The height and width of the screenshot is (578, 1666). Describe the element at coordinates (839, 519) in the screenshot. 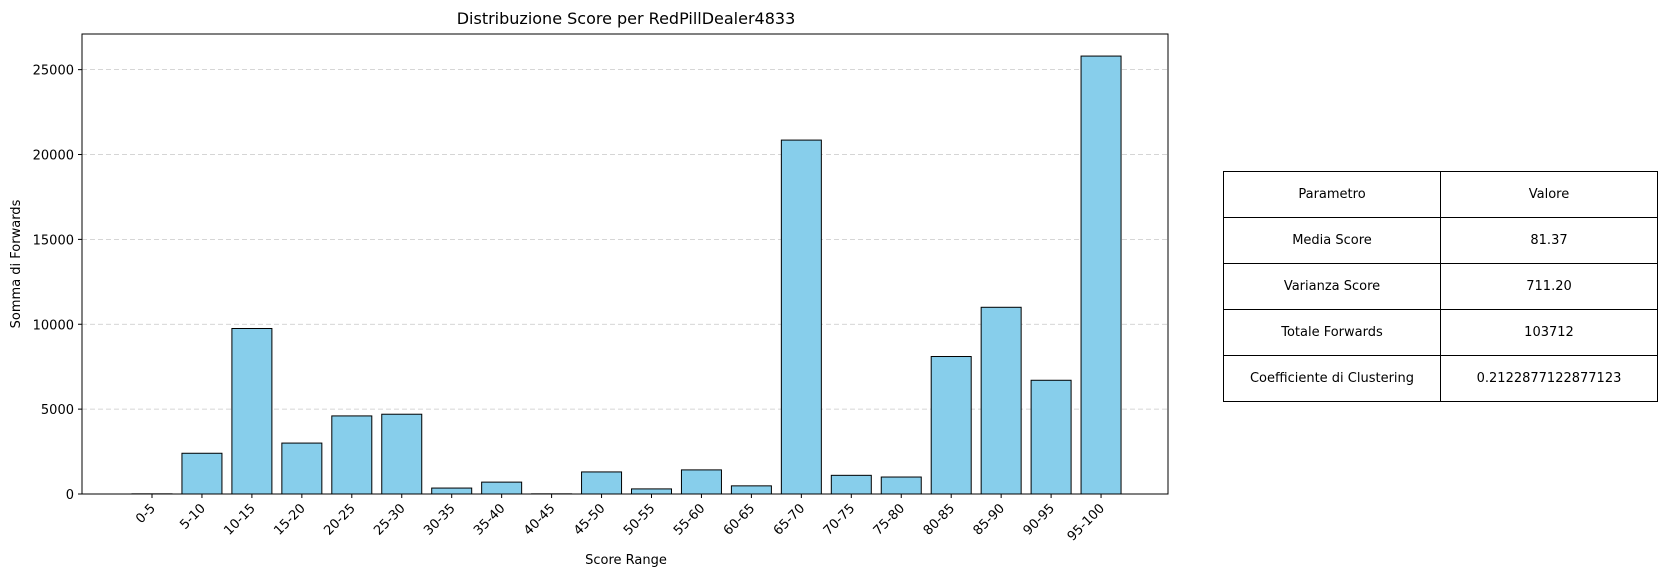

I see `x-tick-label: 70-75` at that location.